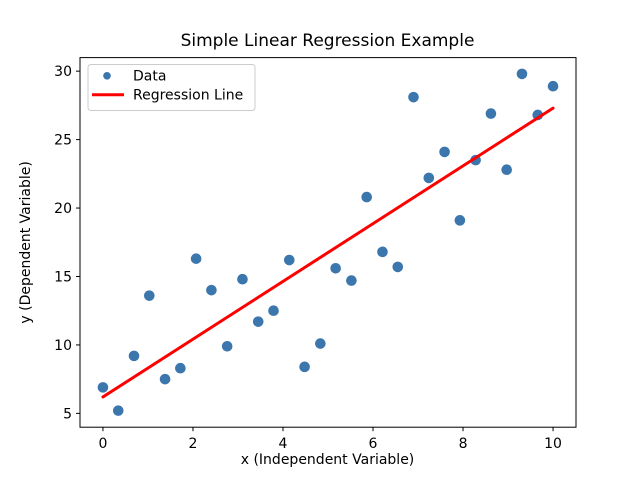 This screenshot has width=640, height=480. Describe the element at coordinates (328, 460) in the screenshot. I see `x-axis-label: x (Independent Variable)` at that location.